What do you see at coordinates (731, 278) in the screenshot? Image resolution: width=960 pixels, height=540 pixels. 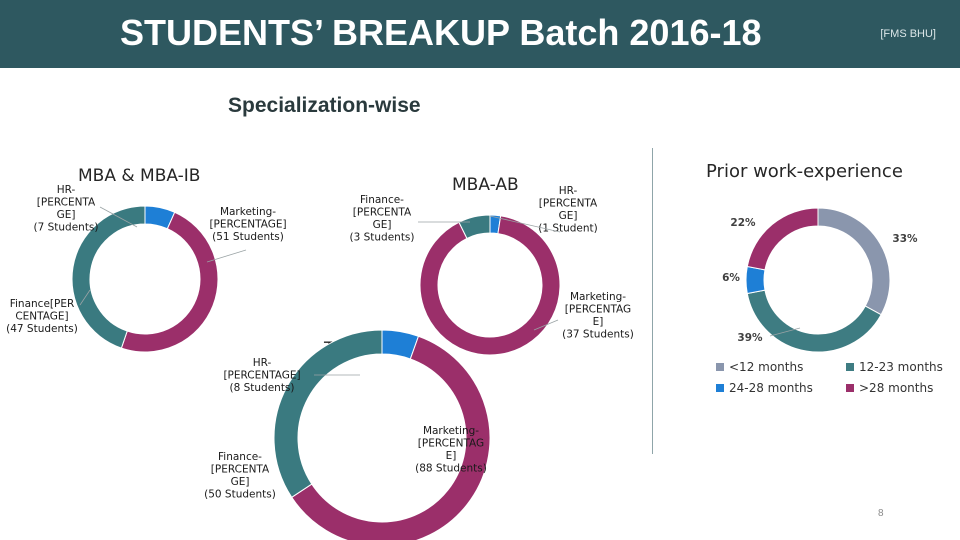 I see `chart3-value-label-2: 6%` at bounding box center [731, 278].